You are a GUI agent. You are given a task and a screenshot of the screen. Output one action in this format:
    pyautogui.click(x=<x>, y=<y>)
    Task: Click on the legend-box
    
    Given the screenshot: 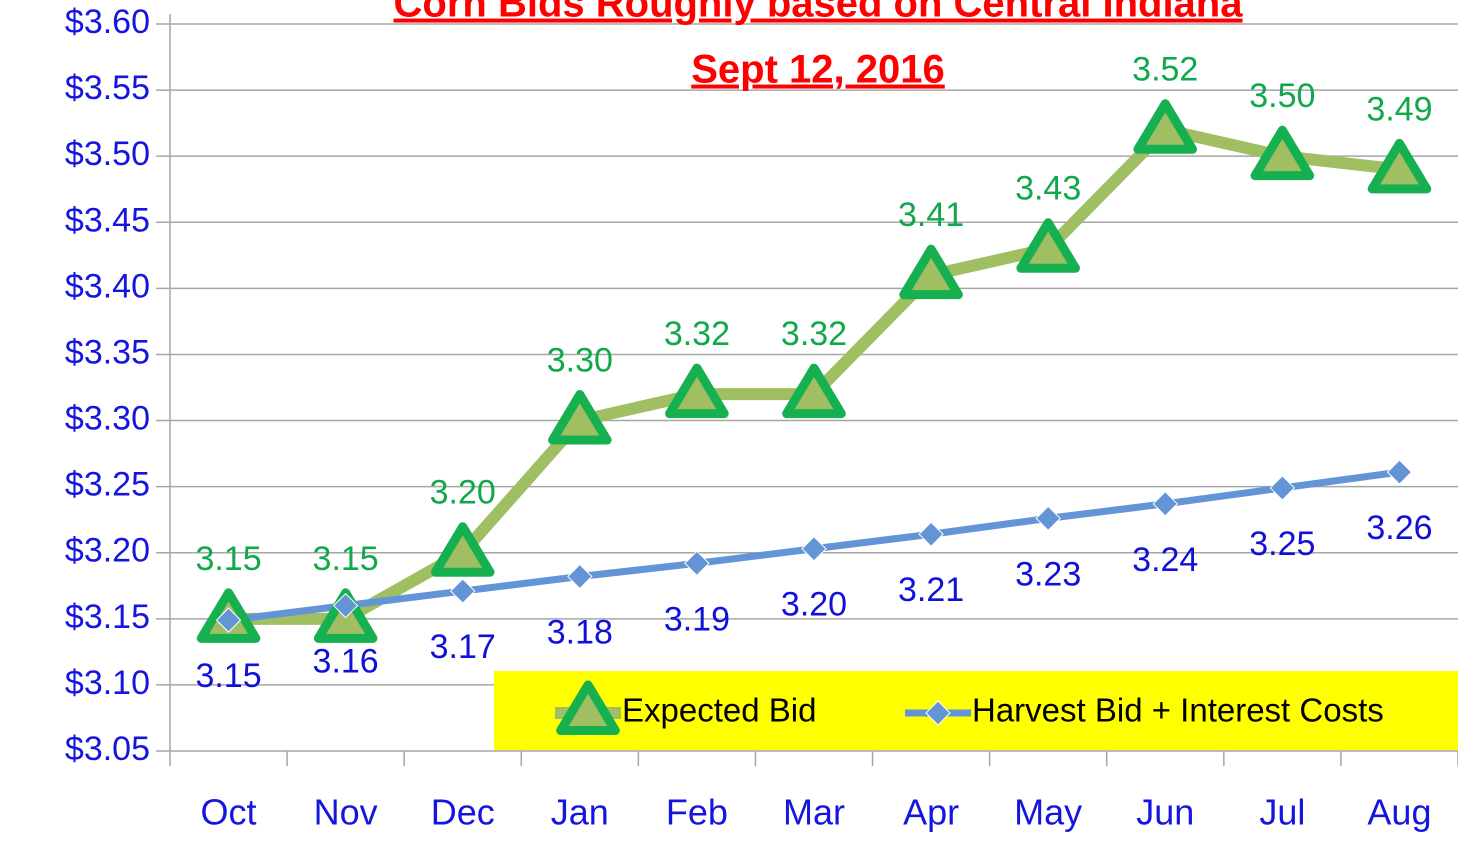 What is the action you would take?
    pyautogui.click(x=976, y=710)
    